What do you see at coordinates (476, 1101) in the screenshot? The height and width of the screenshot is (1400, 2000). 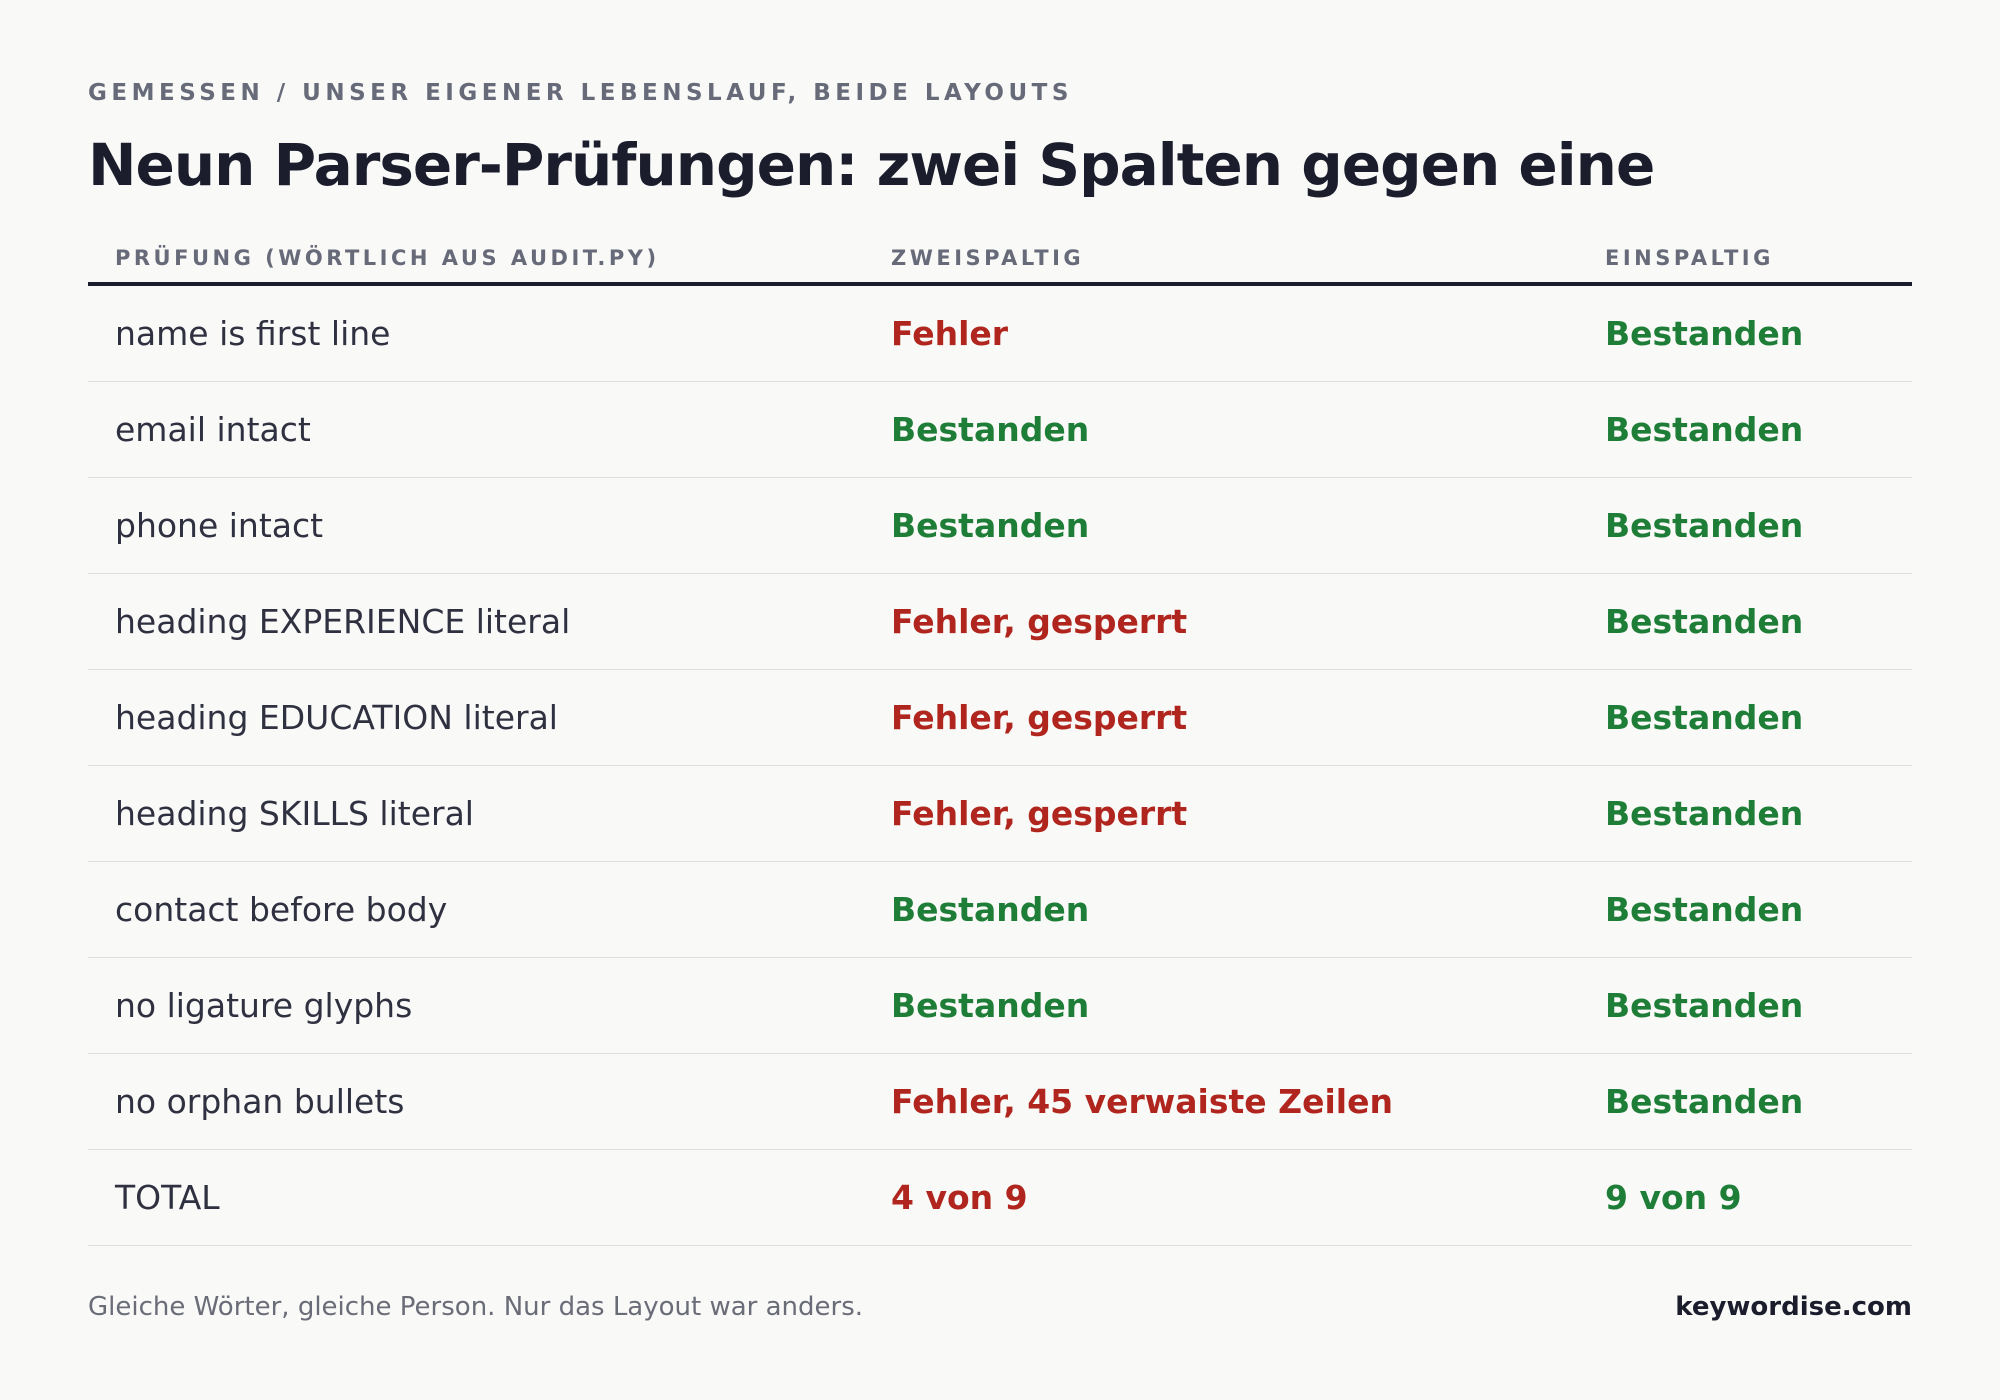 I see `check-name: no orphan bullets` at bounding box center [476, 1101].